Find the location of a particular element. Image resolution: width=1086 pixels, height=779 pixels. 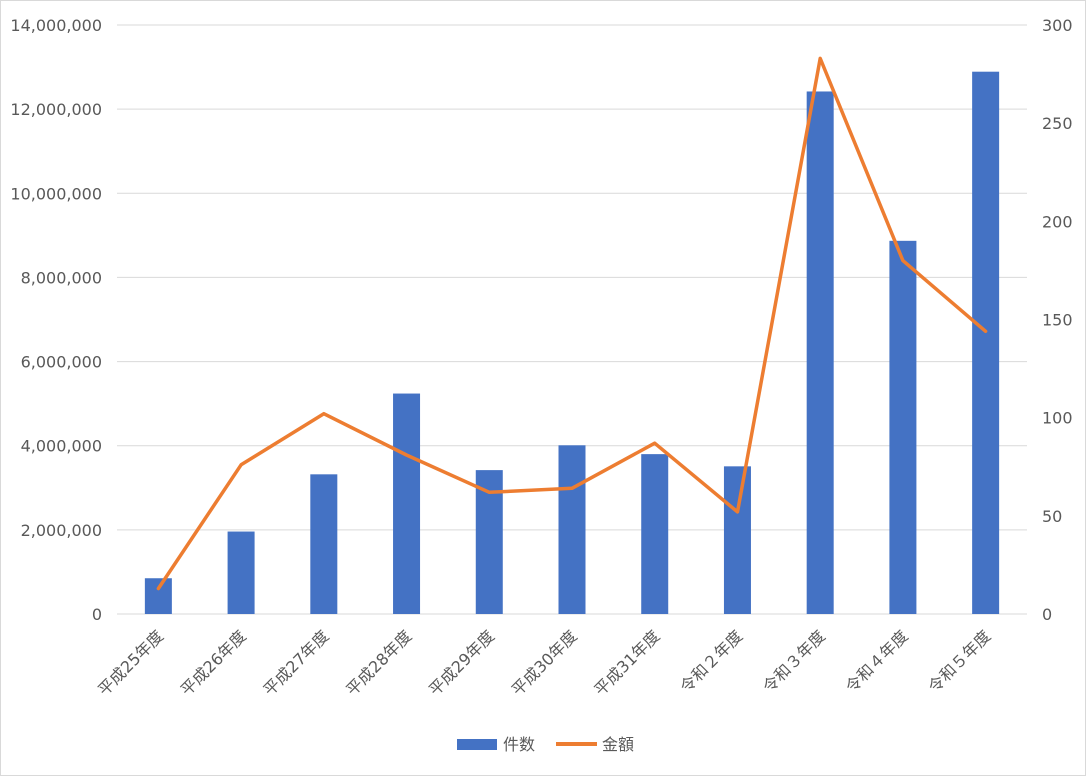

left-axis-tick-label: 12,000,000 is located at coordinates (56, 109).